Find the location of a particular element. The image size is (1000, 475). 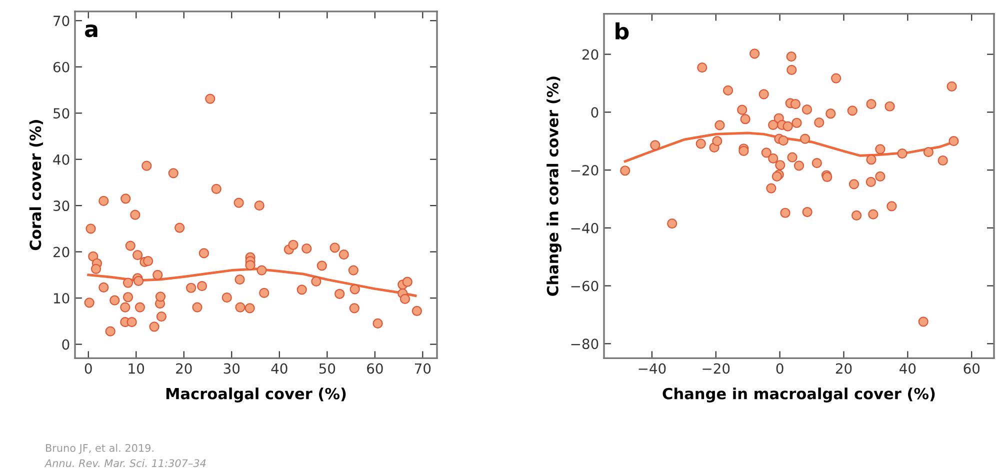

y-tick-label: 30 is located at coordinates (62, 206).